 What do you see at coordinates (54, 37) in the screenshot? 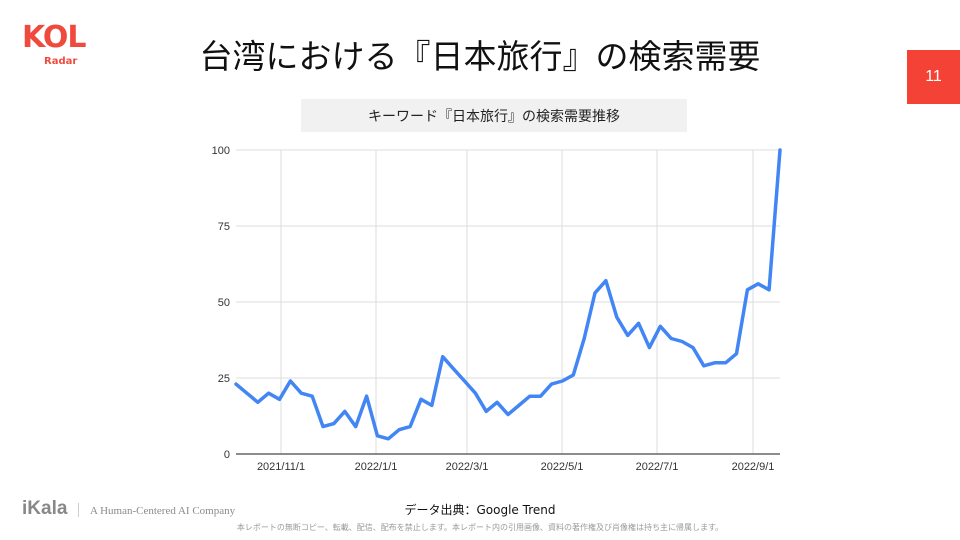
I see `logo-kol-text: KOL` at bounding box center [54, 37].